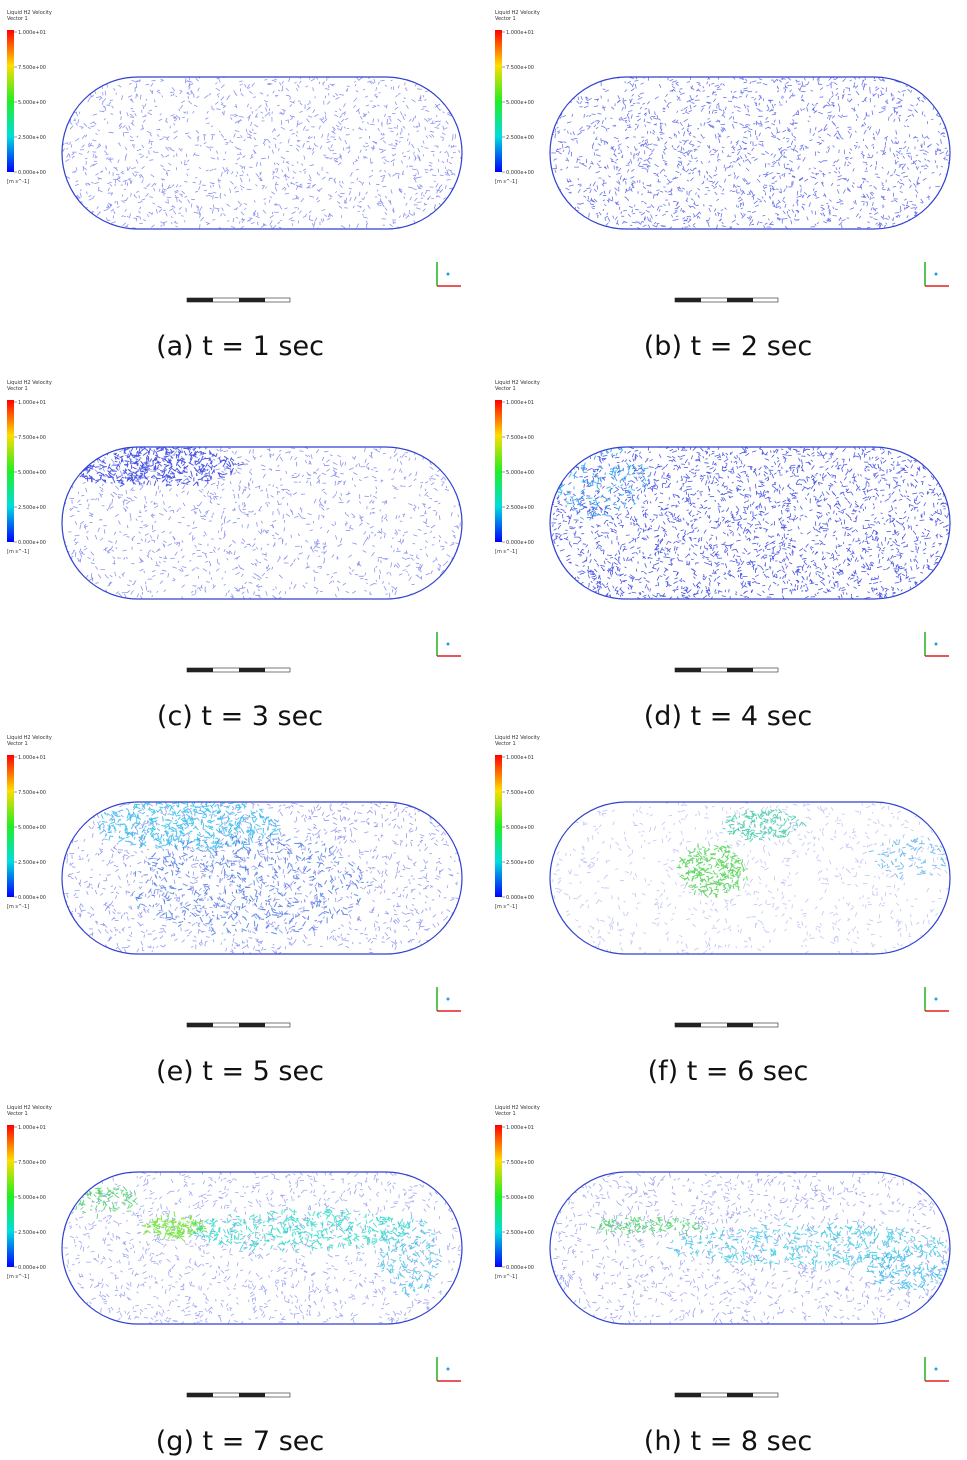 The width and height of the screenshot is (967, 1460). Describe the element at coordinates (728, 1441) in the screenshot. I see `caption: (h) t = 8 sec` at that location.